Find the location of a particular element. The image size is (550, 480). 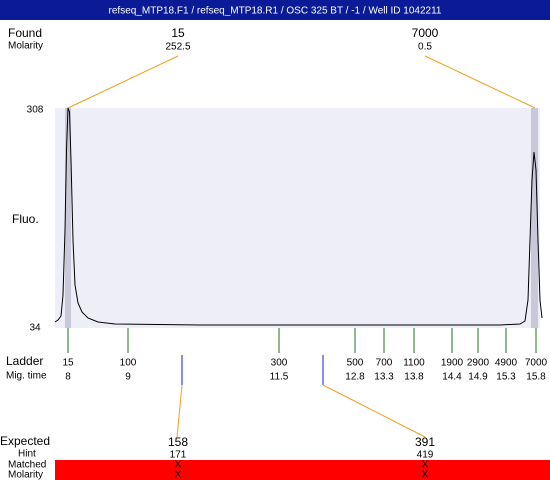

ladder-size: 7000 is located at coordinates (536, 363).